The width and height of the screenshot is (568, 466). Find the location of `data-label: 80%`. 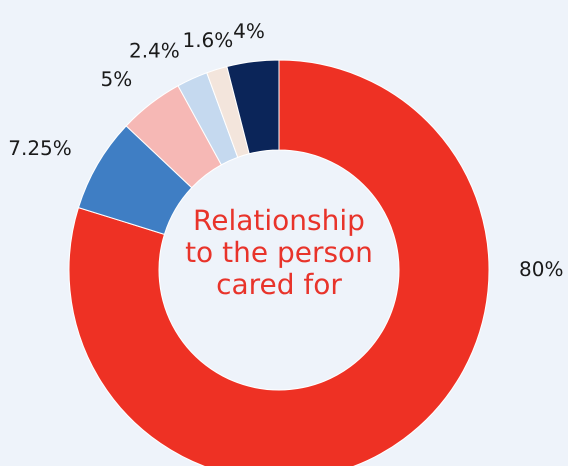

data-label: 80% is located at coordinates (541, 269).